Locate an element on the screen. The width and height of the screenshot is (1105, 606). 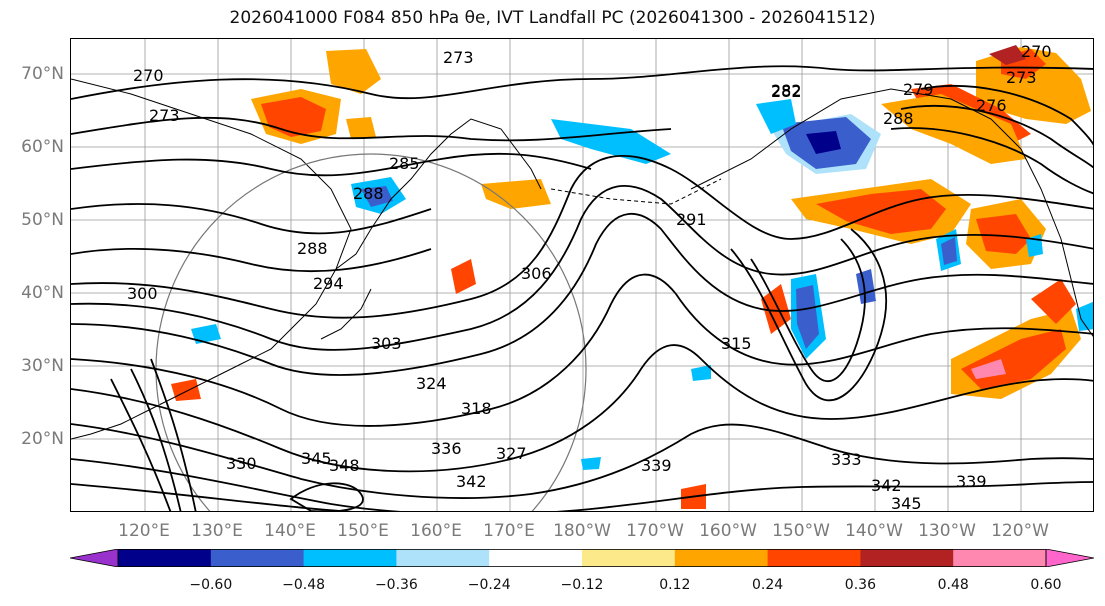
colorbar-tick-label: −0.12 is located at coordinates (582, 585).